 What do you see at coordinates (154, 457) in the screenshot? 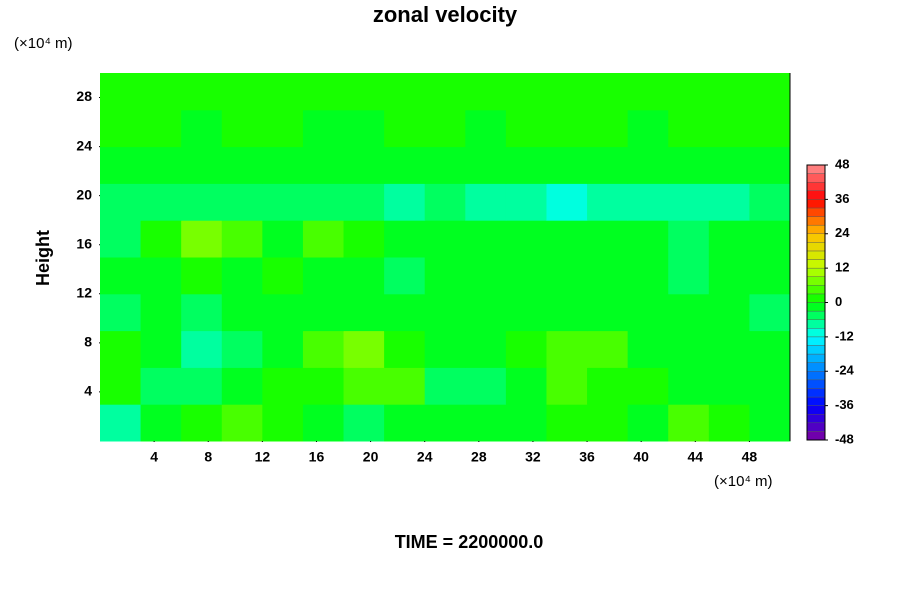
I see `x-tick-label: 4` at bounding box center [154, 457].